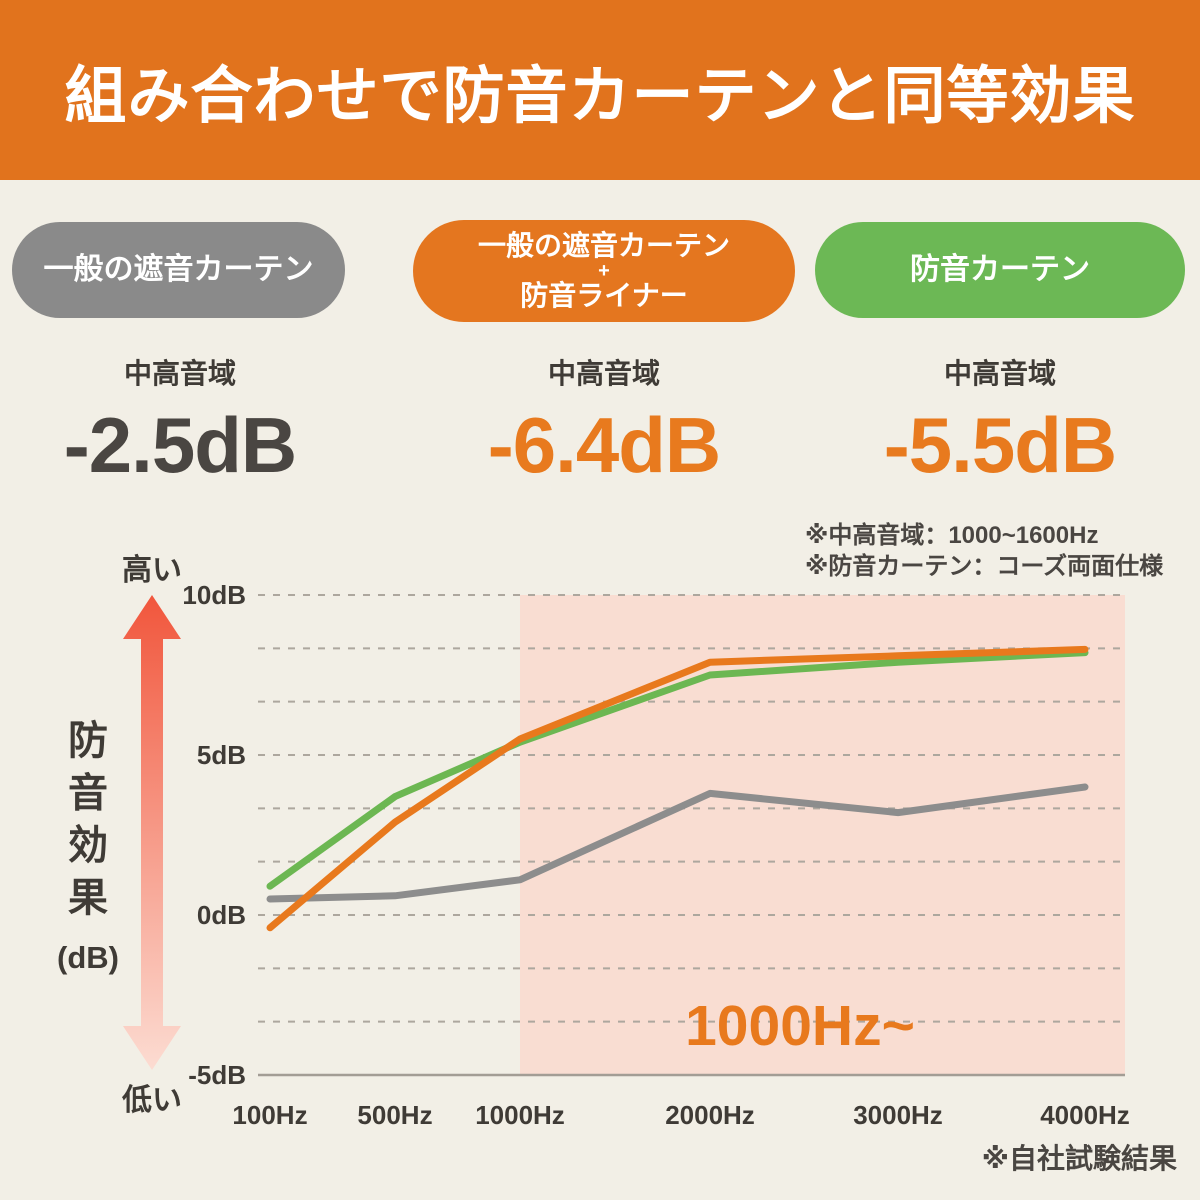 This screenshot has width=1200, height=1200. I want to click on x-tick-1000hz: 1000Hz, so click(520, 1115).